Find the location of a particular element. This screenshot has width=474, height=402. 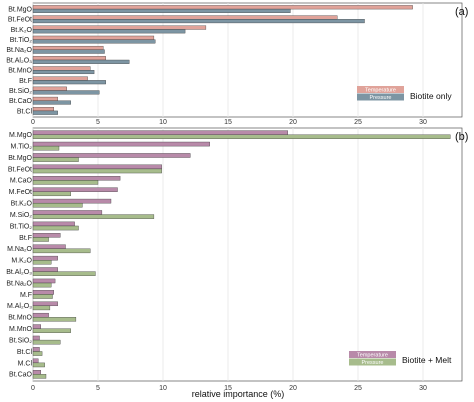

bar-pressure-m-al2o3 is located at coordinates (41, 308).